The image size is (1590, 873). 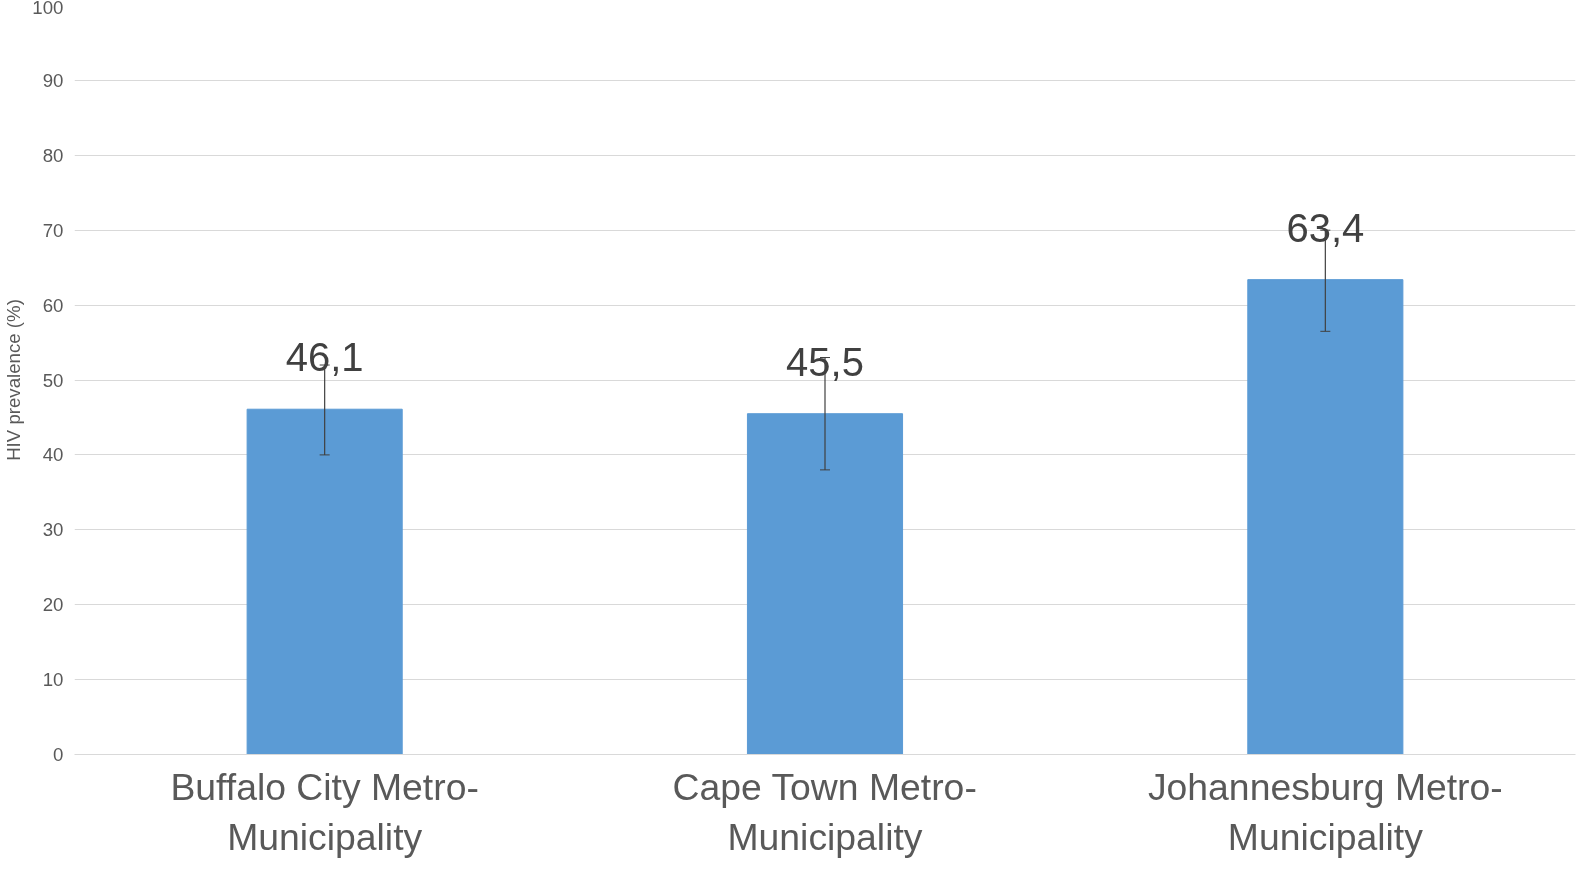 What do you see at coordinates (1325, 227) in the screenshot?
I see `data-label: 63,4` at bounding box center [1325, 227].